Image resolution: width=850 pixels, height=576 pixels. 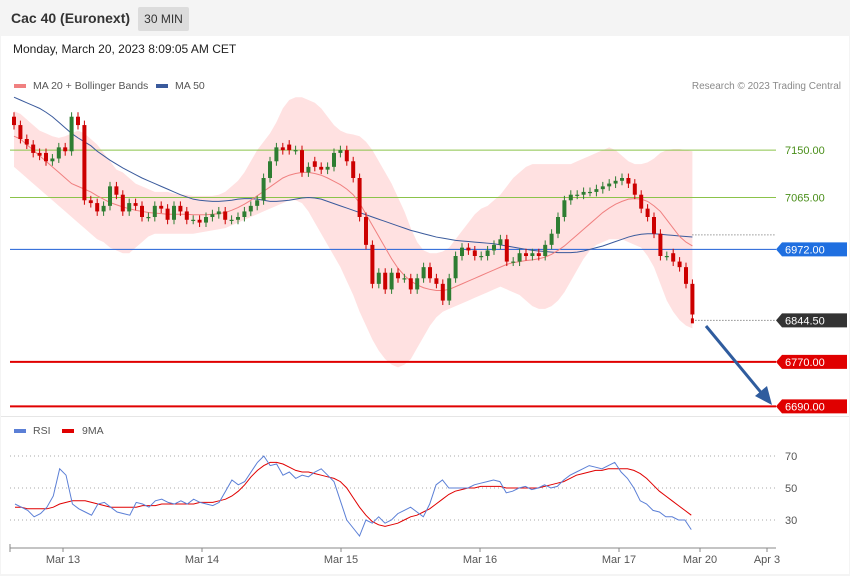 I want to click on ma50-legend-label: MA 50, so click(x=190, y=86).